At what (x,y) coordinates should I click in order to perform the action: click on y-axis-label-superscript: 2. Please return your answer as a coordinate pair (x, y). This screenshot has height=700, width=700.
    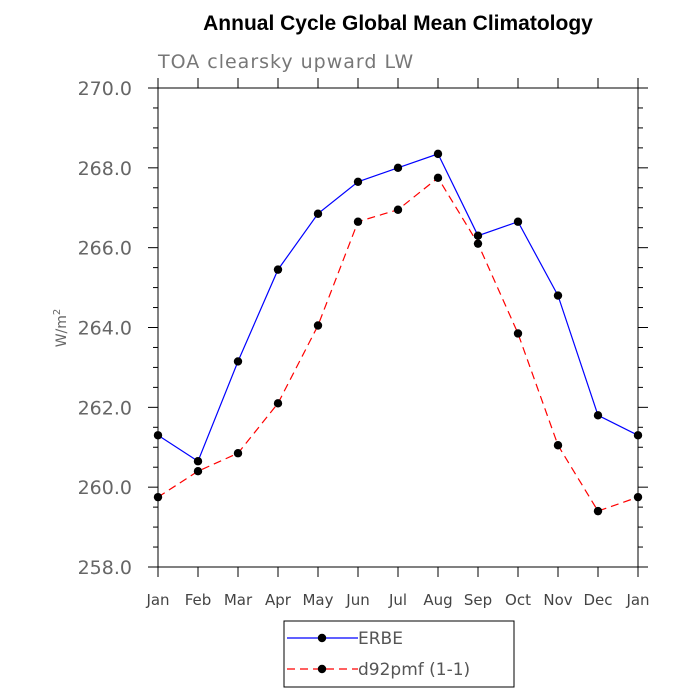
    Looking at the image, I should click on (57, 312).